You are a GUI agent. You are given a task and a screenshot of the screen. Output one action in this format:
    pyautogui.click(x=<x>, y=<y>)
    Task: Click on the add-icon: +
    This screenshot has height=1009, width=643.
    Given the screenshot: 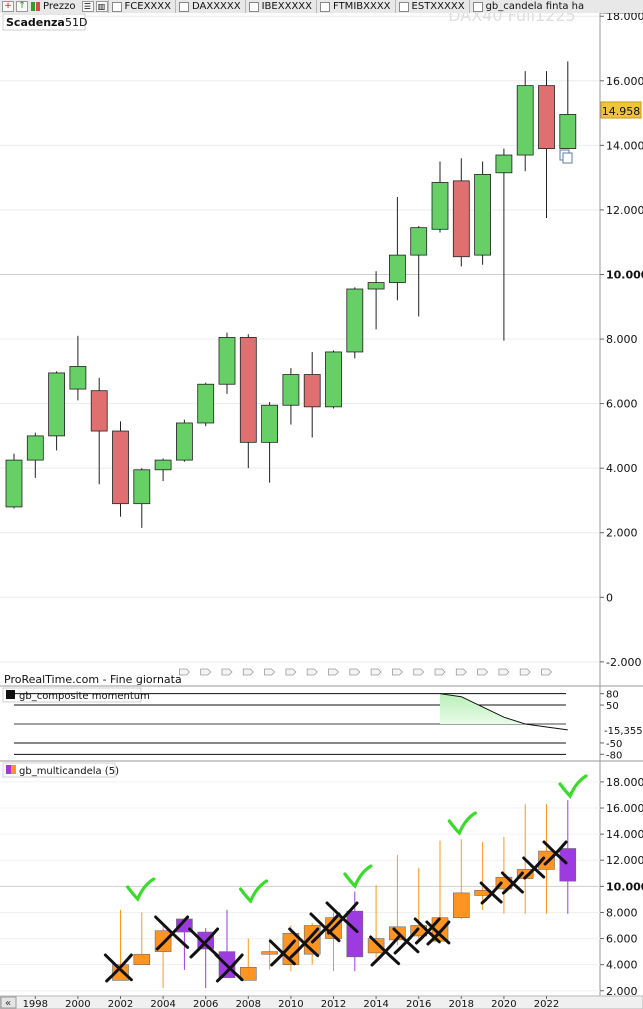 What is the action you would take?
    pyautogui.click(x=8, y=6)
    